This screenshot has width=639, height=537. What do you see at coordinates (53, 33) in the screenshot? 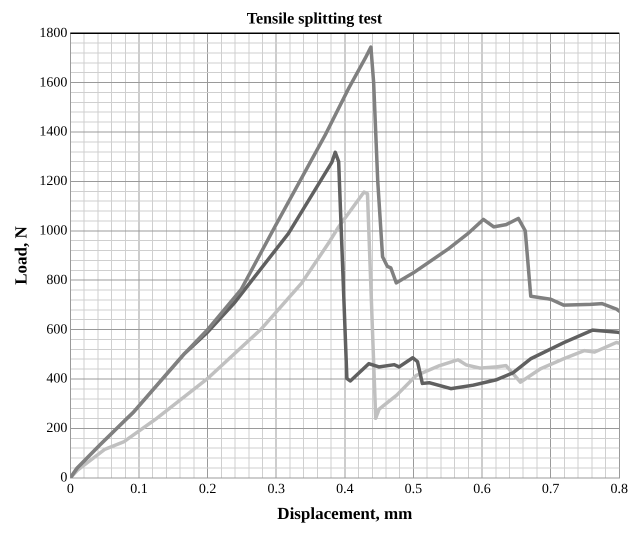
I see `y-tick-label: 1800` at bounding box center [53, 33].